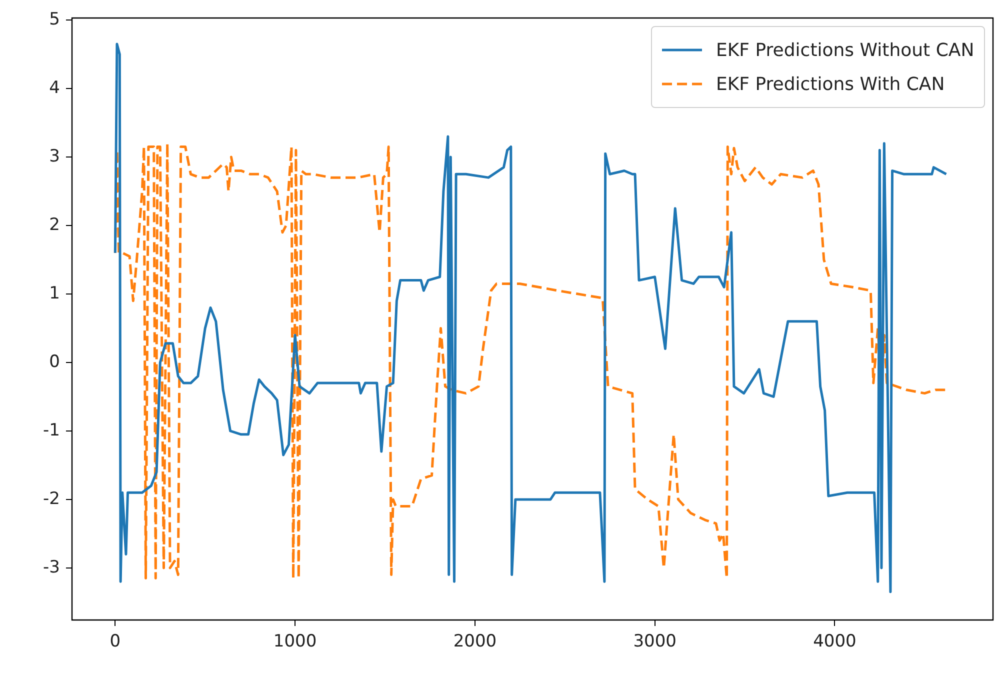 The width and height of the screenshot is (995, 673). I want to click on y-tick-label: 3, so click(54, 156).